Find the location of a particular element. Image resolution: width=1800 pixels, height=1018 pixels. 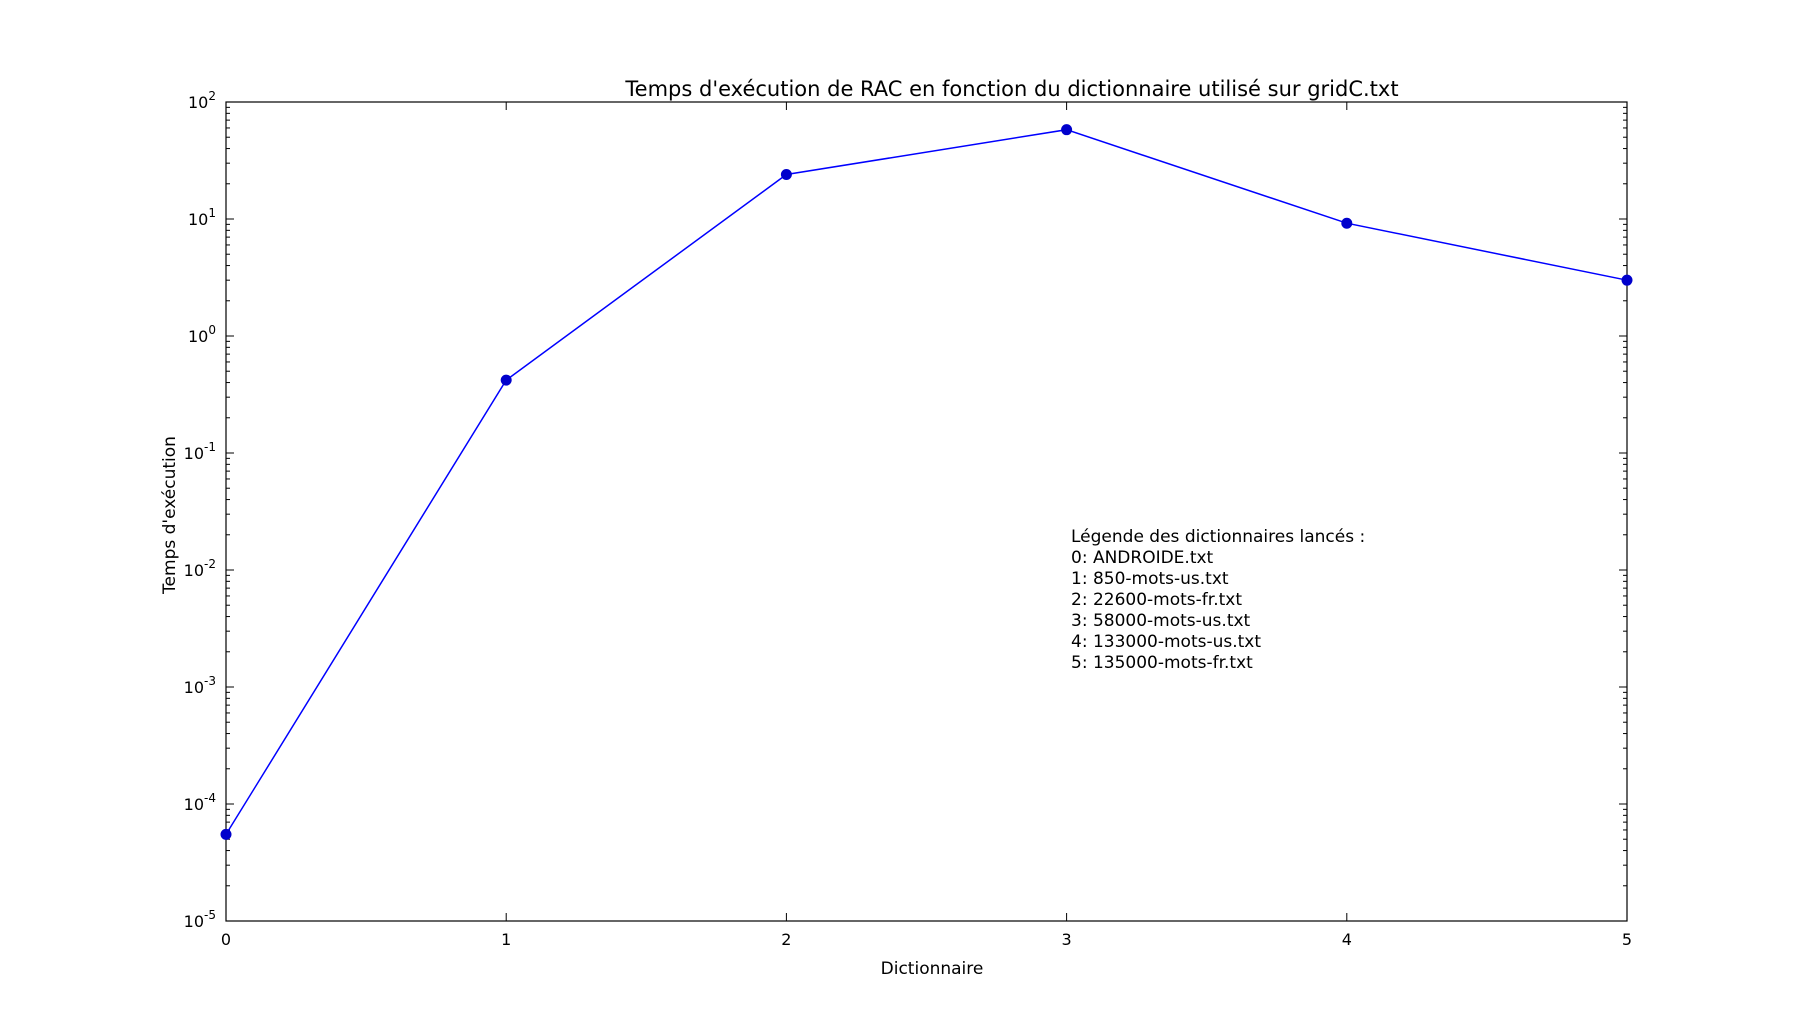

y-tick-label: 10⁻³ is located at coordinates (200, 685).